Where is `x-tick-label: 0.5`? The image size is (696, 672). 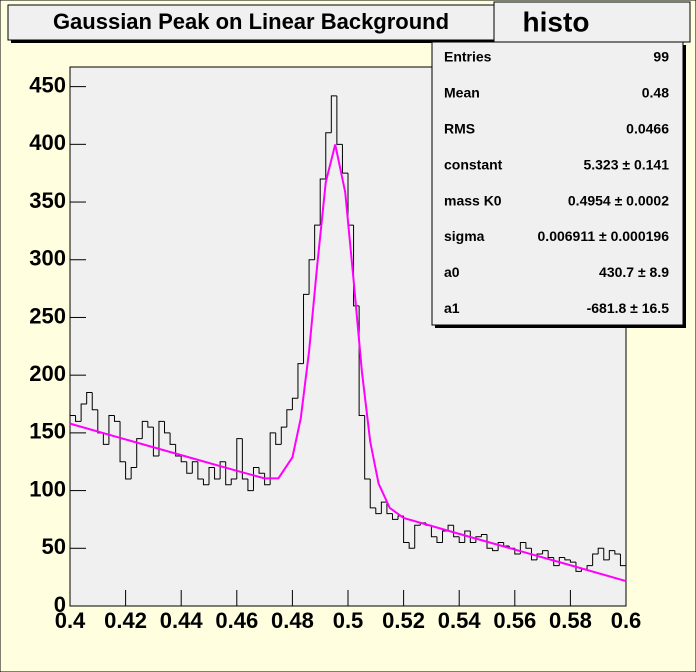 x-tick-label: 0.5 is located at coordinates (348, 620).